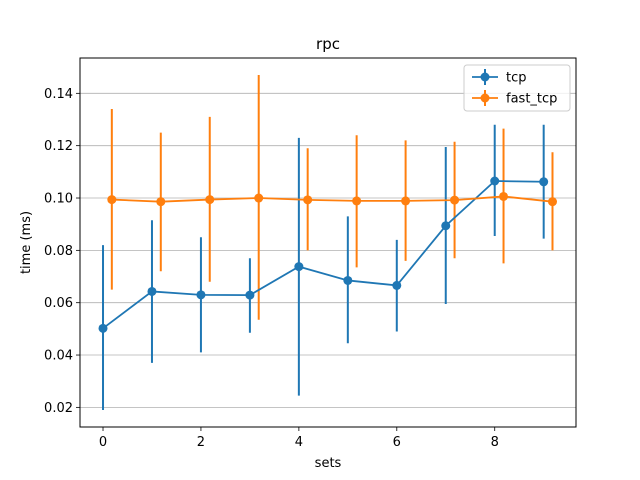  What do you see at coordinates (328, 44) in the screenshot?
I see `chart-title: rpc` at bounding box center [328, 44].